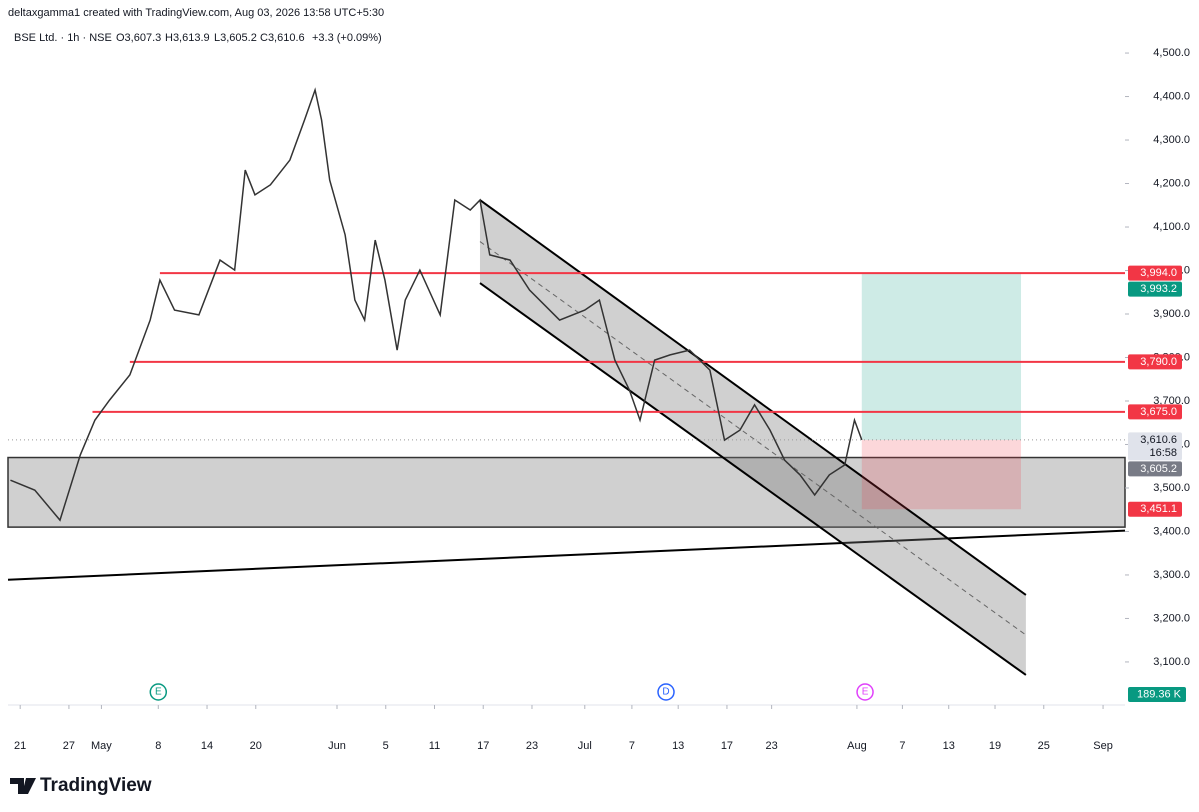  I want to click on price-tag-label: 3,675.0, so click(1158, 412).